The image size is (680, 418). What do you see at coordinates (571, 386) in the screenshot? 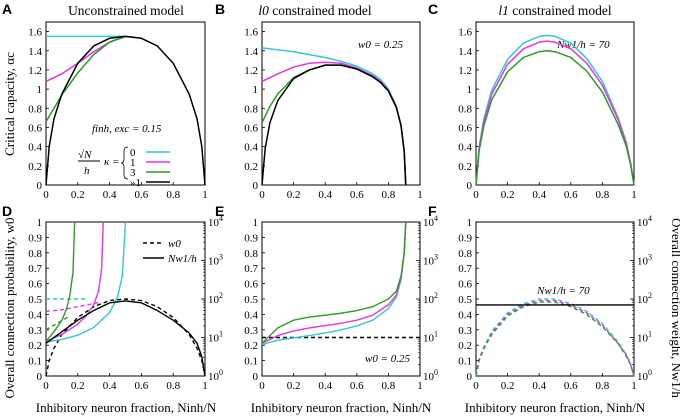
I see `panel-f-xtick-label: 0.6` at bounding box center [571, 386].